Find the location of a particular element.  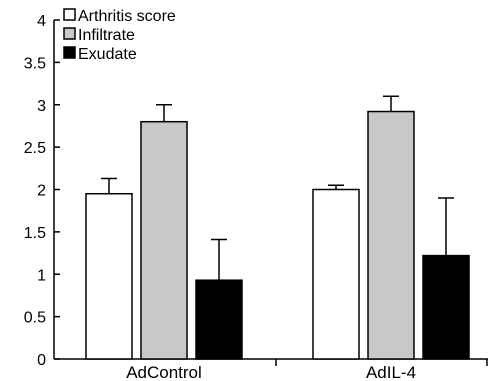

x-category-label: AdIL-4 is located at coordinates (391, 372).